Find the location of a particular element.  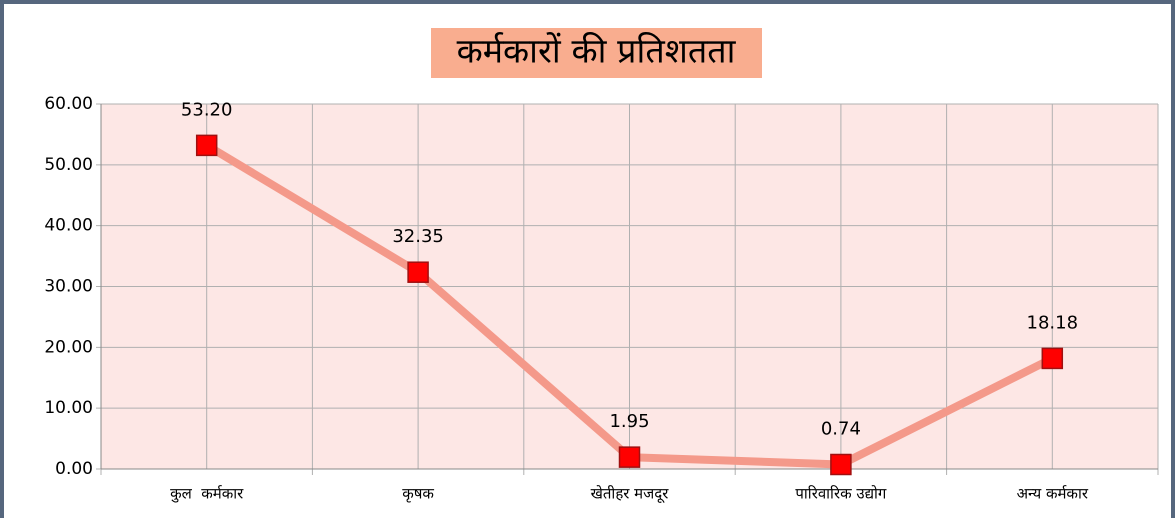

data-label: 0.74 is located at coordinates (841, 428).